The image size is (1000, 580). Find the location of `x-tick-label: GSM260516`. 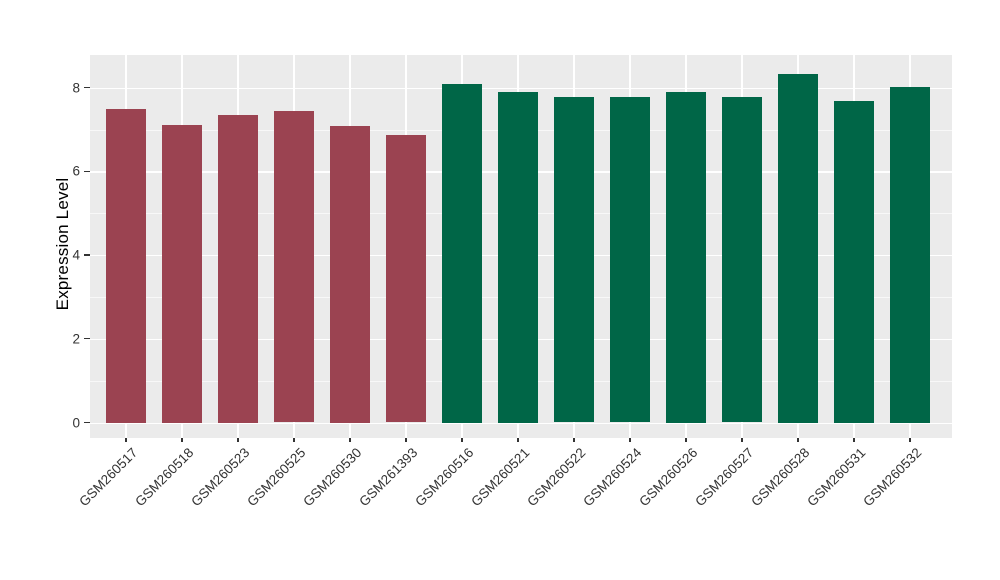

x-tick-label: GSM260516 is located at coordinates (444, 477).